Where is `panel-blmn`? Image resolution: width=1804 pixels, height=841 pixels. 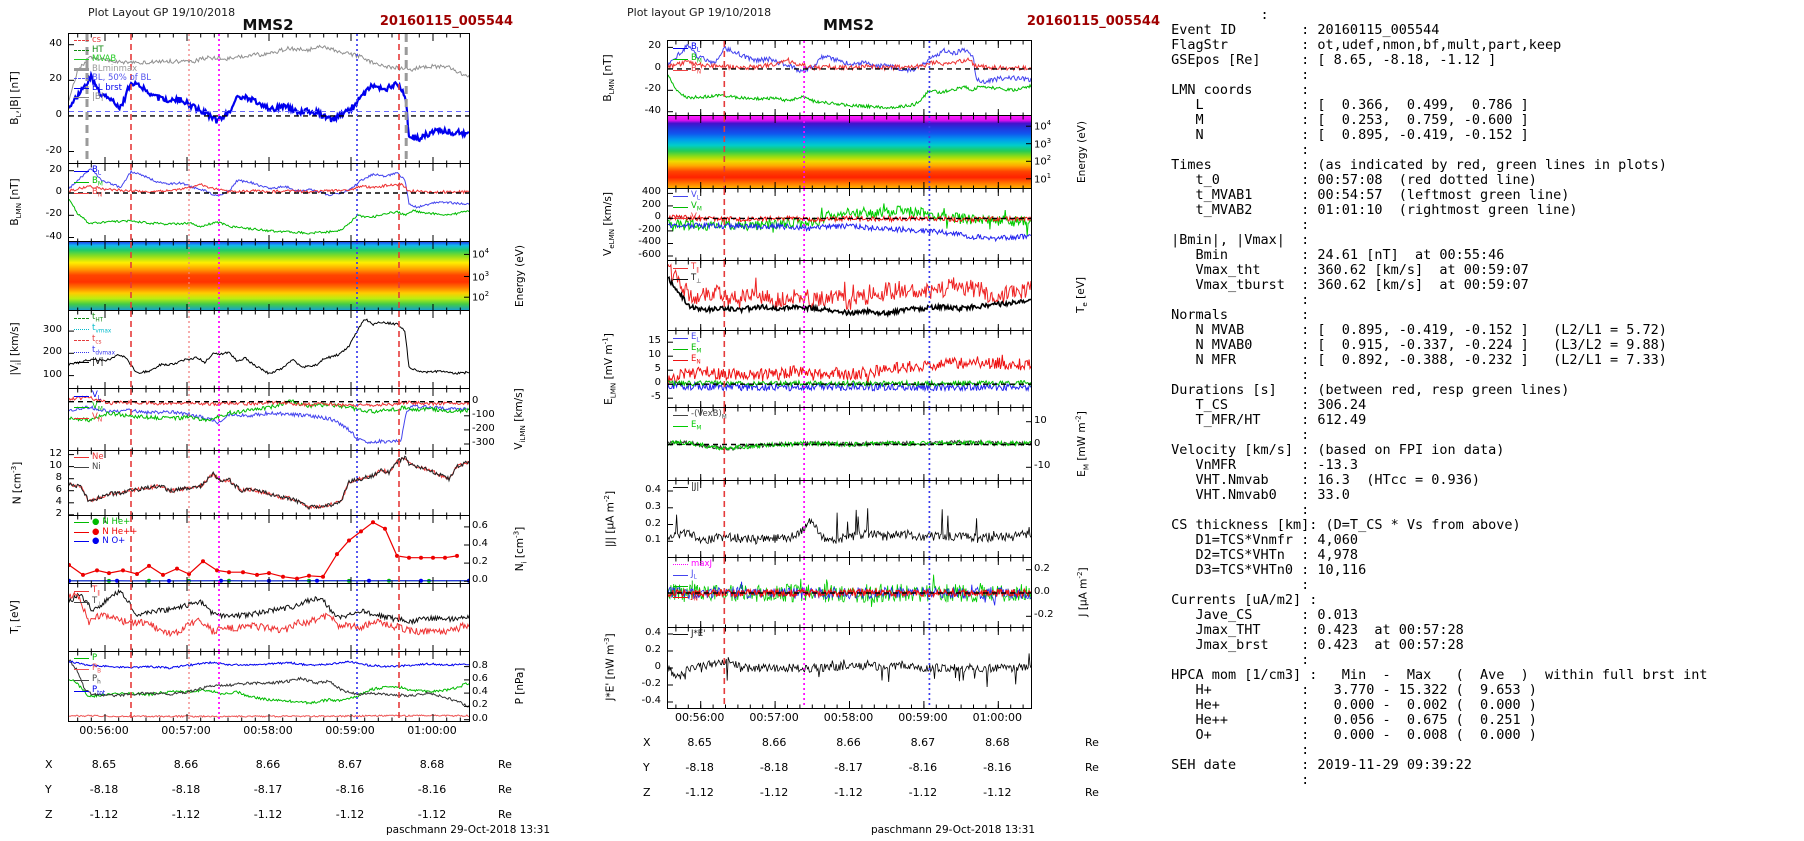 panel-blmn is located at coordinates (269, 203).